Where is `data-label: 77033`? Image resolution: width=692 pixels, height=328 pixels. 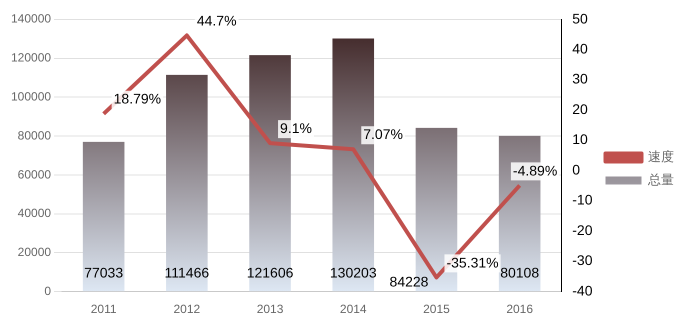 data-label: 77033 is located at coordinates (104, 272).